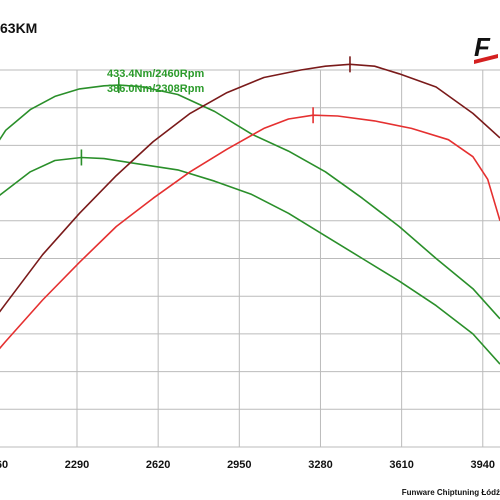 The height and width of the screenshot is (500, 500). Describe the element at coordinates (77, 465) in the screenshot. I see `x-tick-label: 2290` at that location.